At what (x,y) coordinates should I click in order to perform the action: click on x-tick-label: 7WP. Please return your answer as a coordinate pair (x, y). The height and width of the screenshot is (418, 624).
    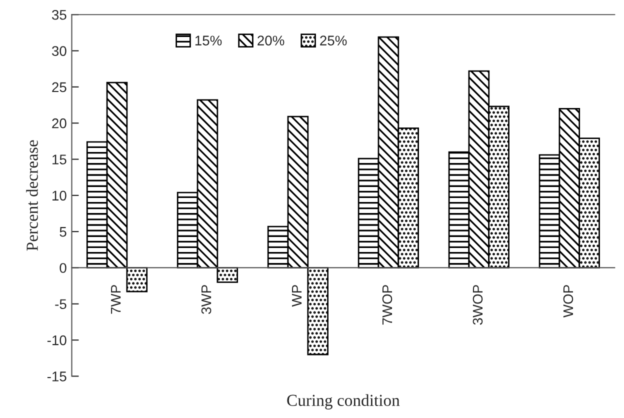
    Looking at the image, I should click on (116, 299).